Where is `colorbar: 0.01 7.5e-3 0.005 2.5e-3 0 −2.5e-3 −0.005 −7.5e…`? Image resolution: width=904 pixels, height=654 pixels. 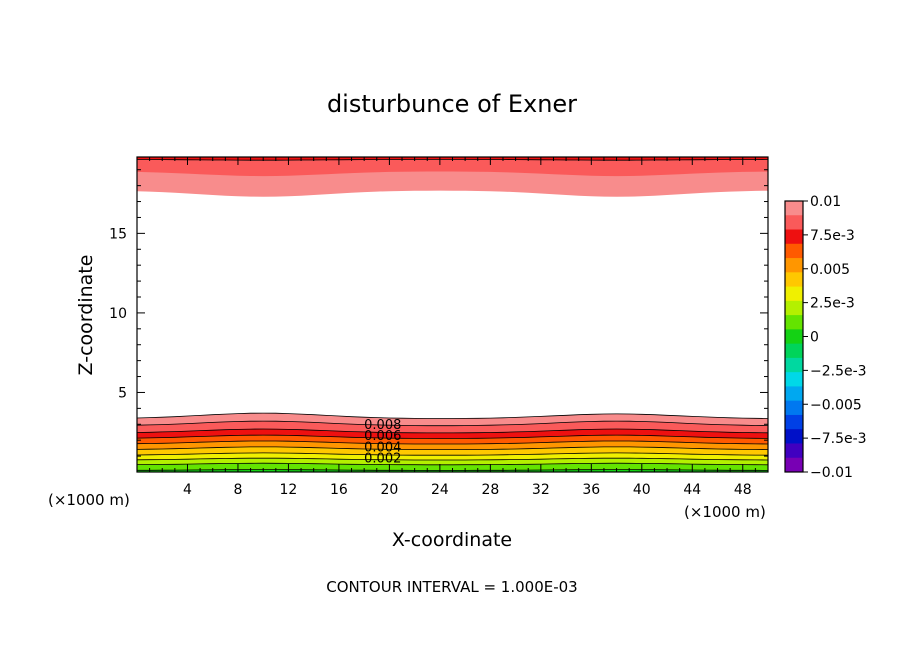
colorbar: 0.01 7.5e-3 0.005 2.5e-3 0 −2.5e-3 −0.005 −7.5e… is located at coordinates (825, 337).